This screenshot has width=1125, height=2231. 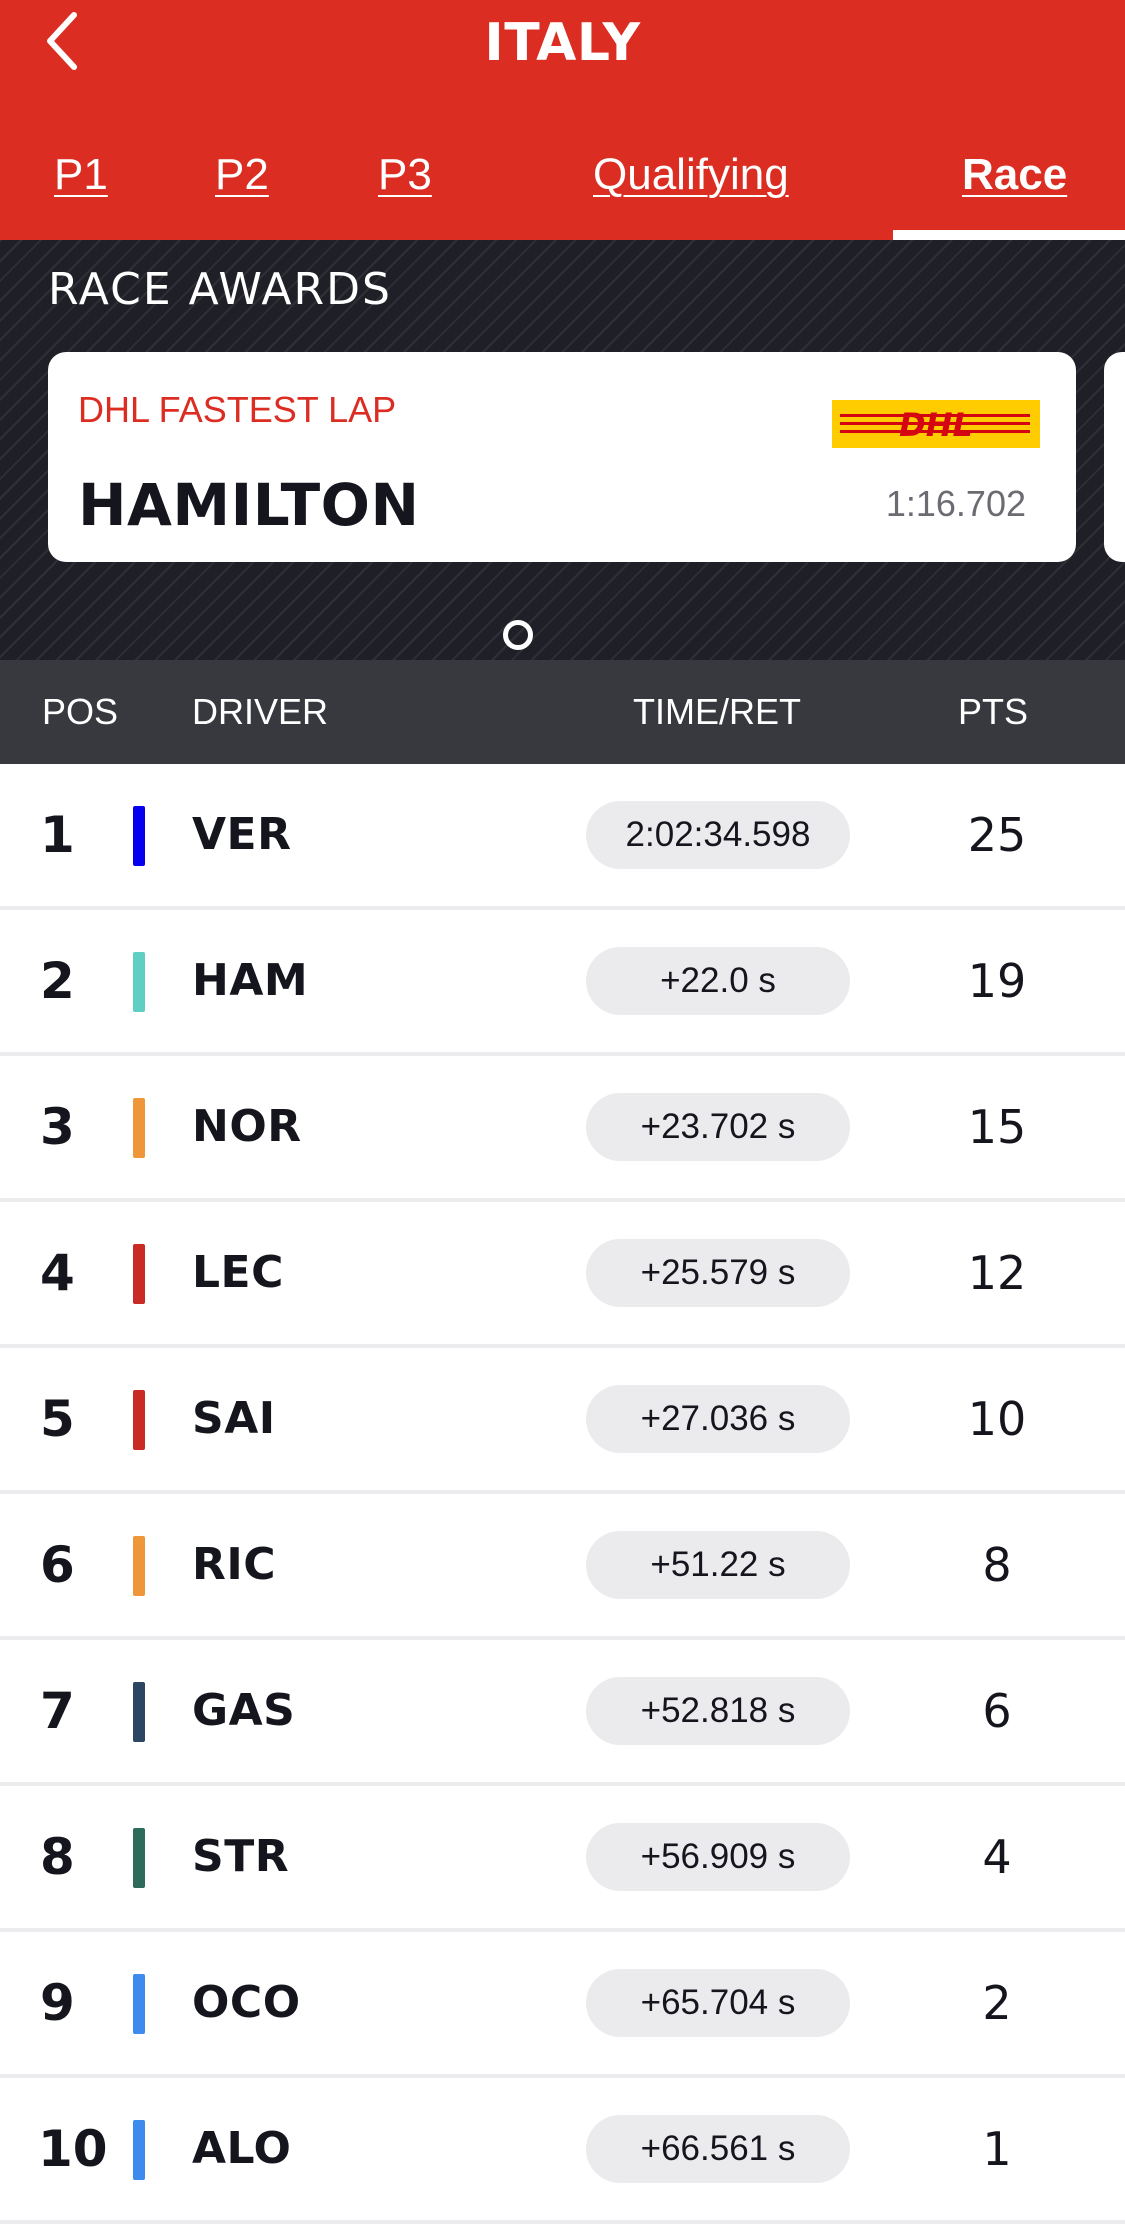 I want to click on points: 10, so click(x=997, y=1419).